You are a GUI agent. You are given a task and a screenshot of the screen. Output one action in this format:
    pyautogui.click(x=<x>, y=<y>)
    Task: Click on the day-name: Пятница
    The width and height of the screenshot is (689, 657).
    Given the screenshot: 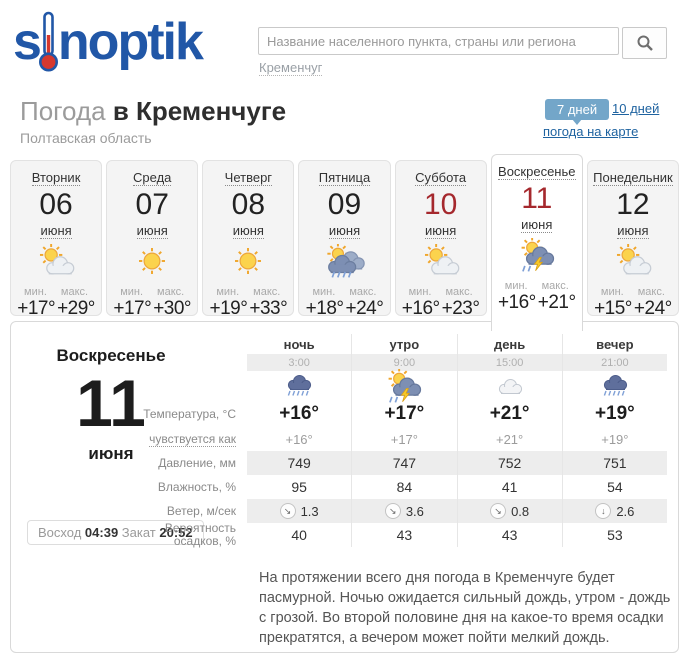 What is the action you would take?
    pyautogui.click(x=344, y=178)
    